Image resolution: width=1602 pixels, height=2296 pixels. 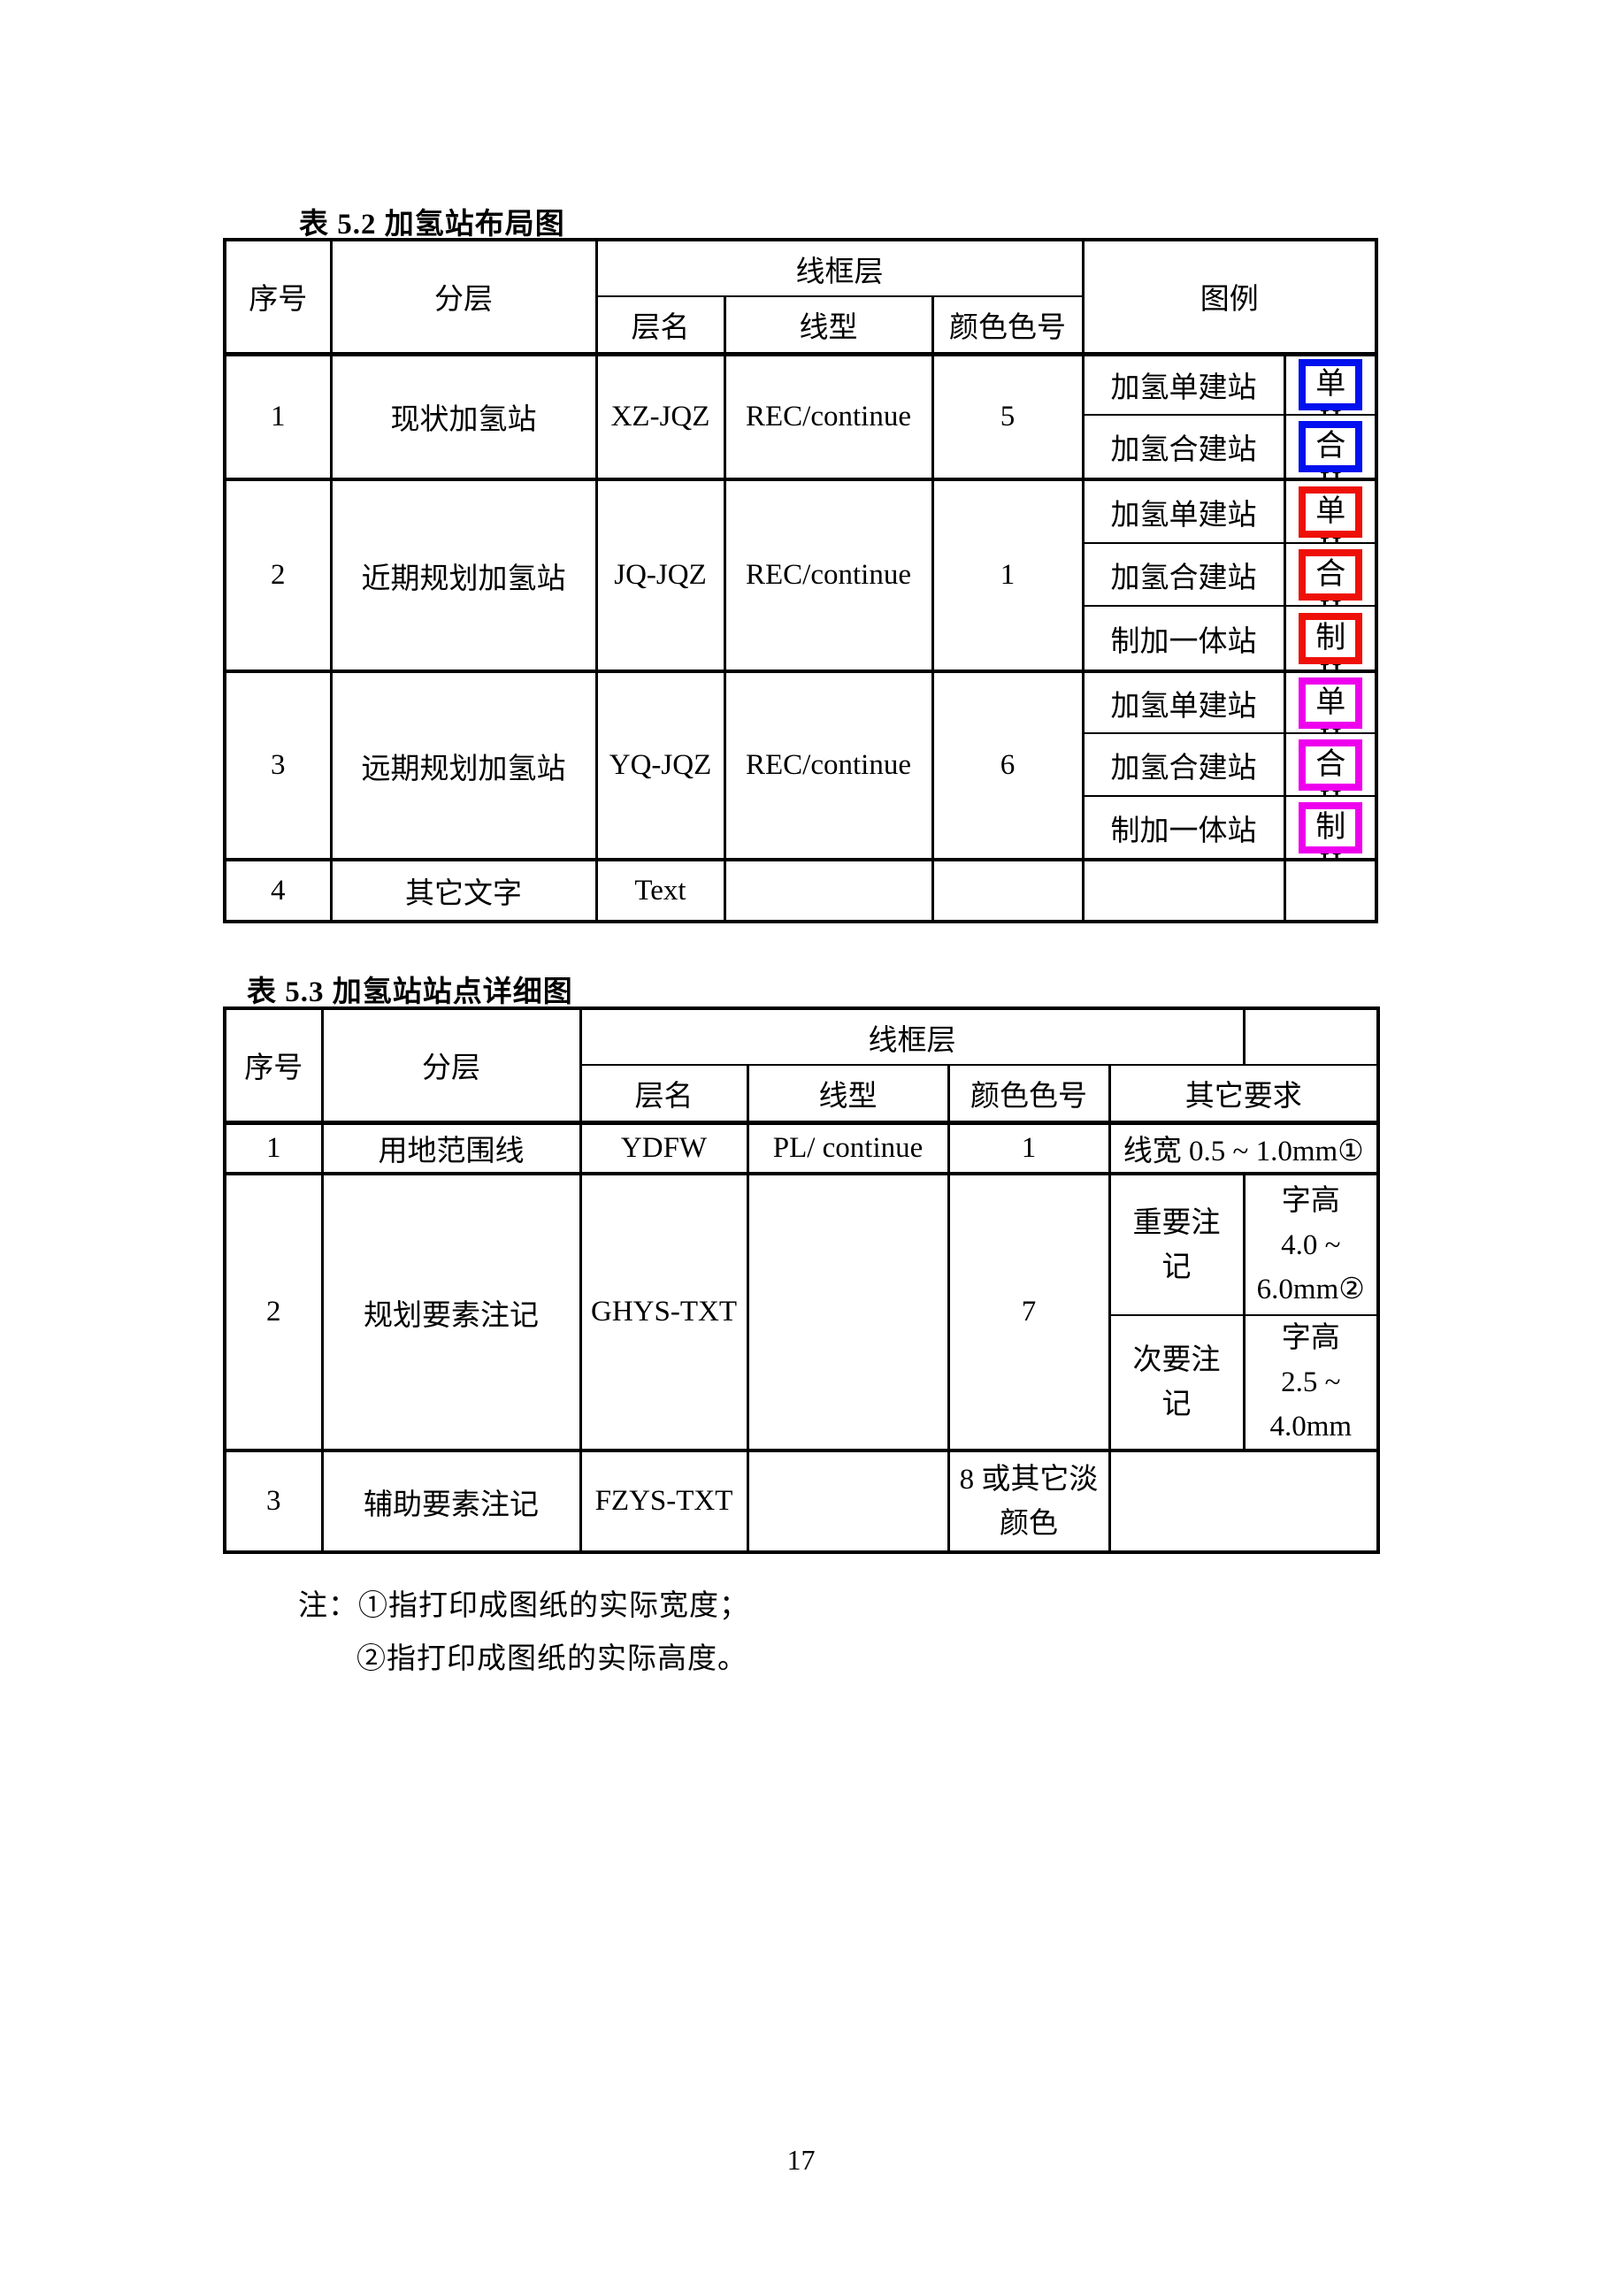 I want to click on legend-symbol-box-red: 制H, so click(x=1330, y=641).